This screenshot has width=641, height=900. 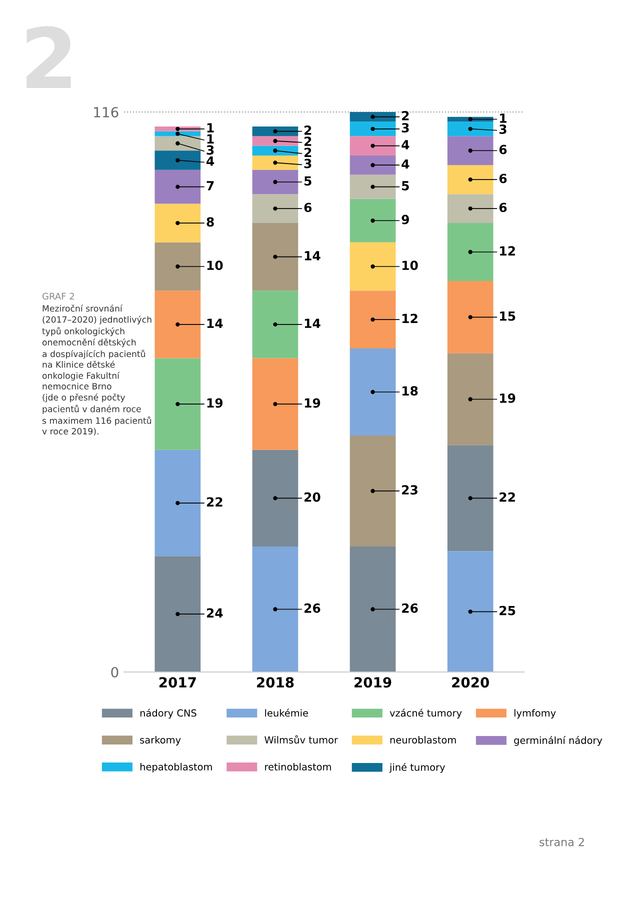 I want to click on x-tick-label: 2020, so click(x=471, y=682).